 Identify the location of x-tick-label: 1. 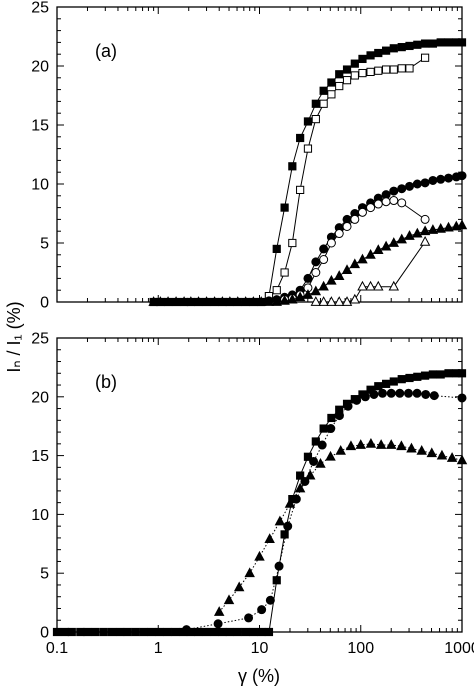
(158, 648).